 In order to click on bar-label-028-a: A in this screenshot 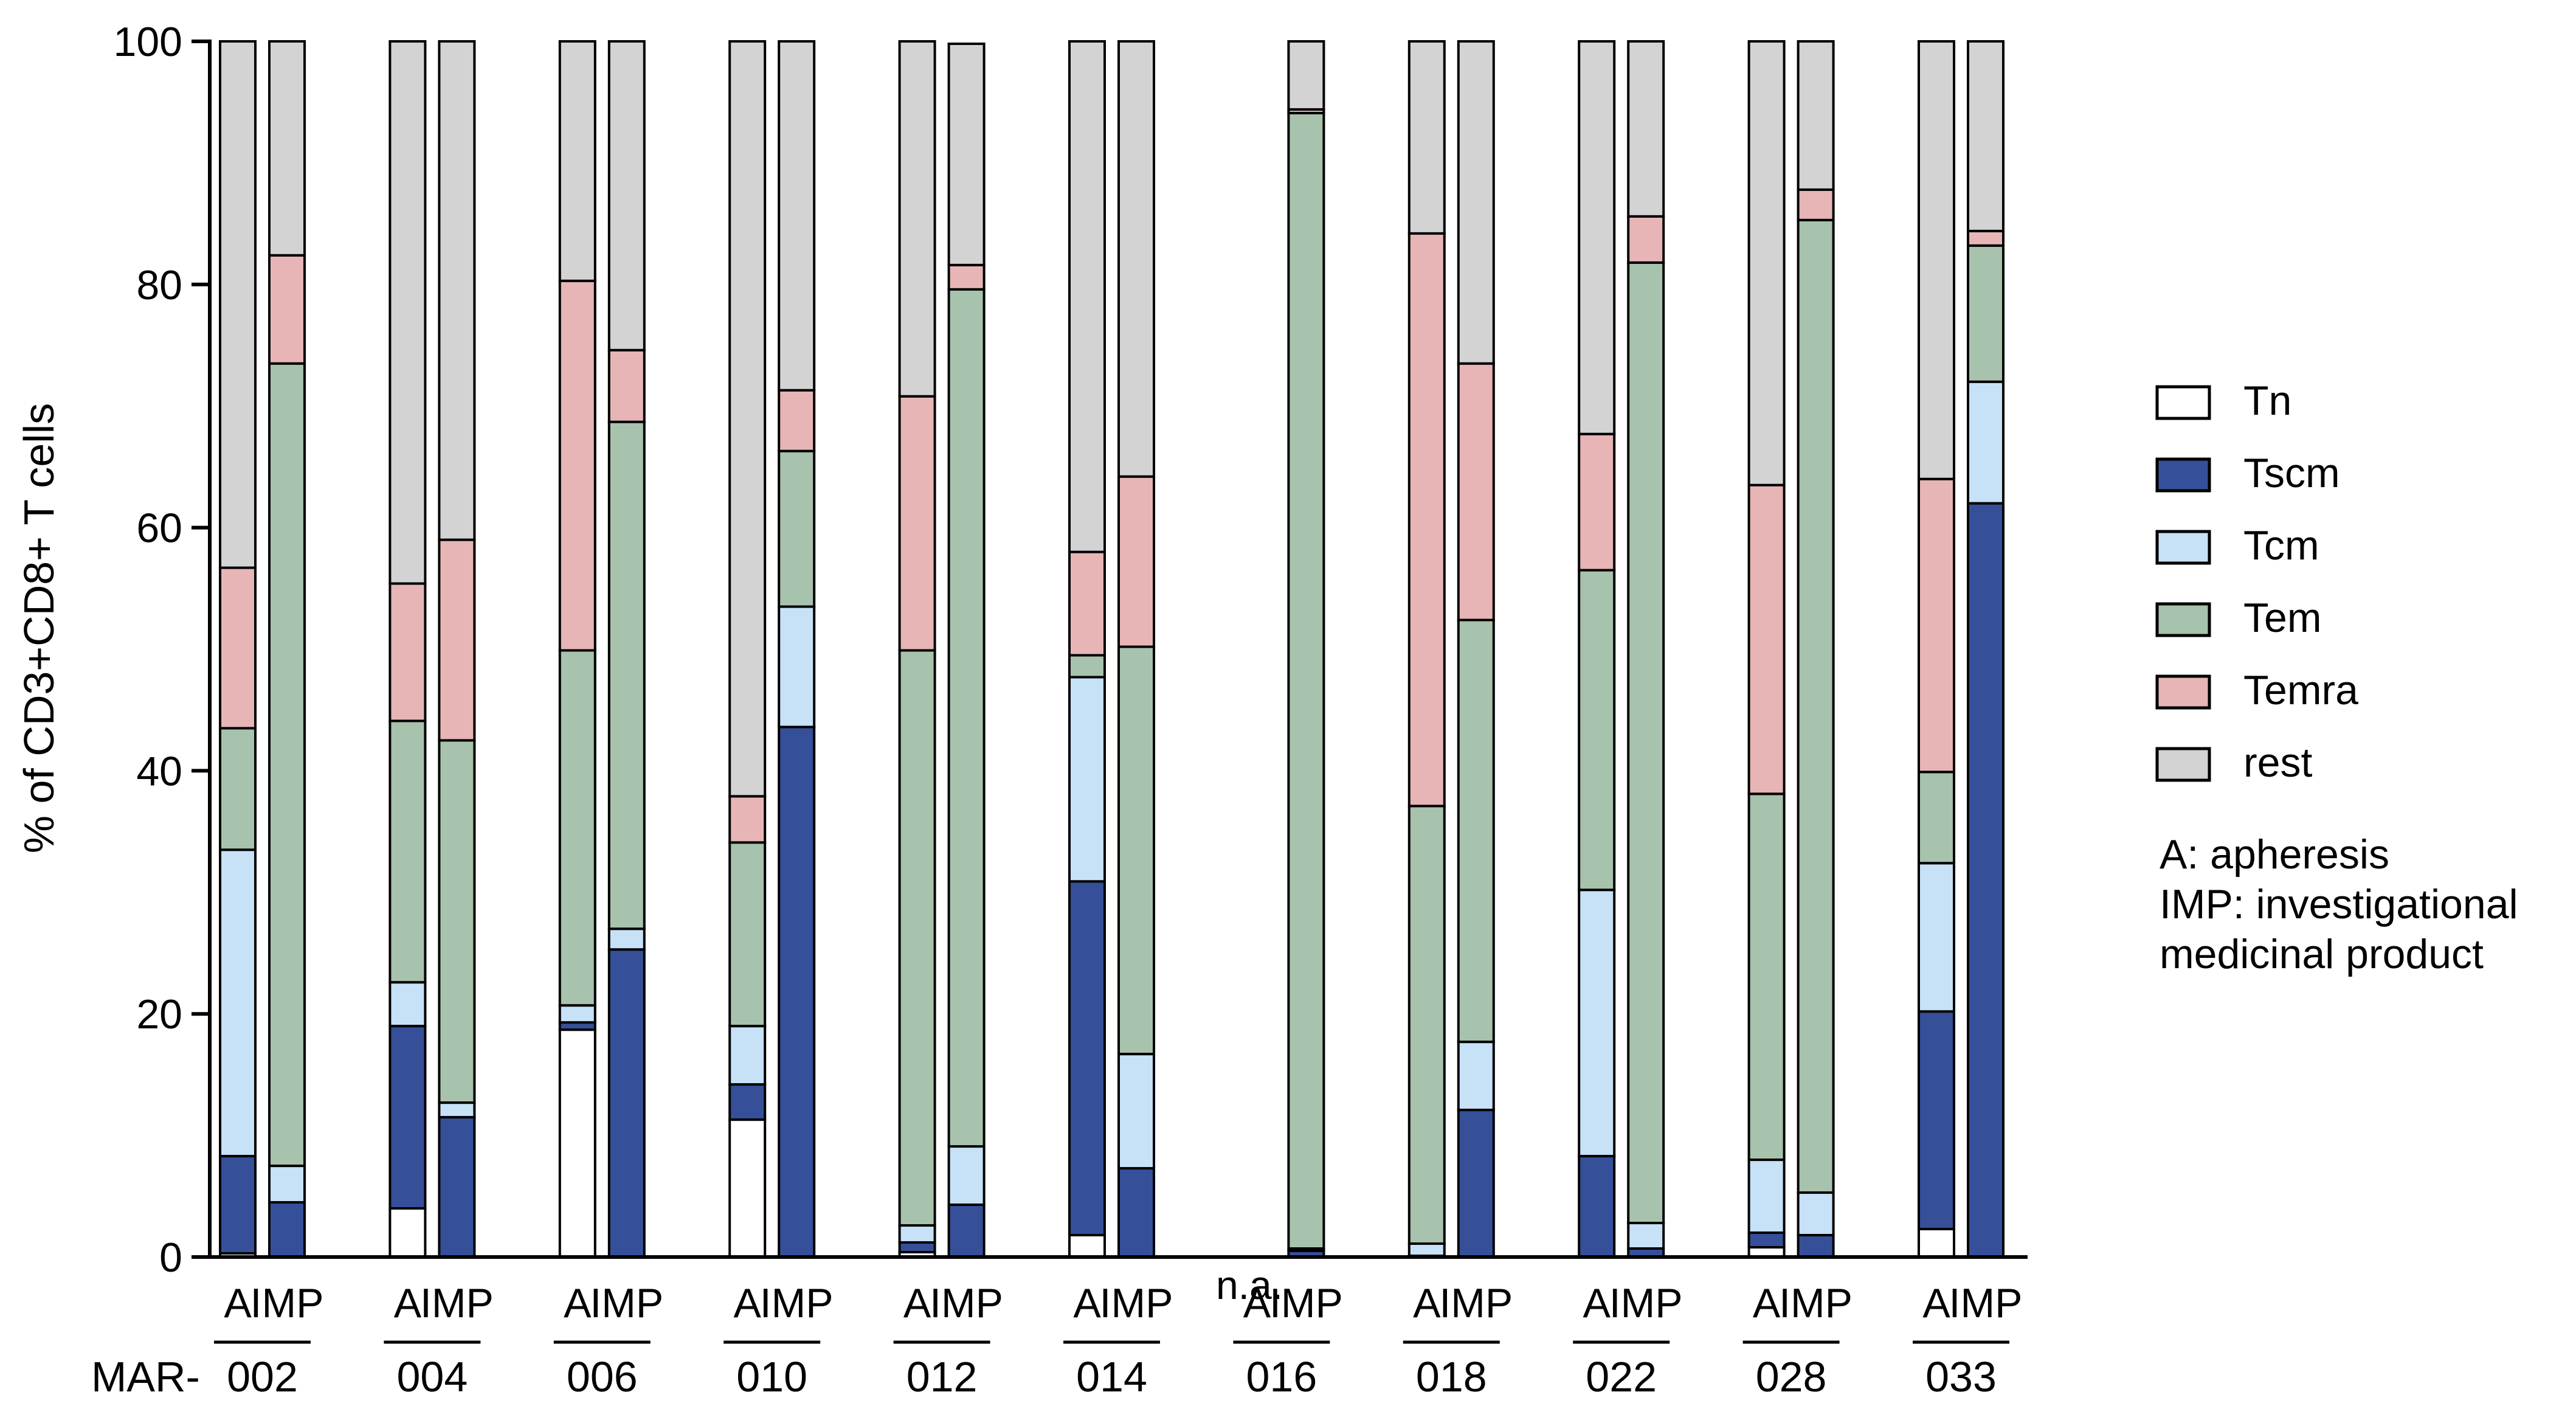, I will do `click(1767, 1303)`.